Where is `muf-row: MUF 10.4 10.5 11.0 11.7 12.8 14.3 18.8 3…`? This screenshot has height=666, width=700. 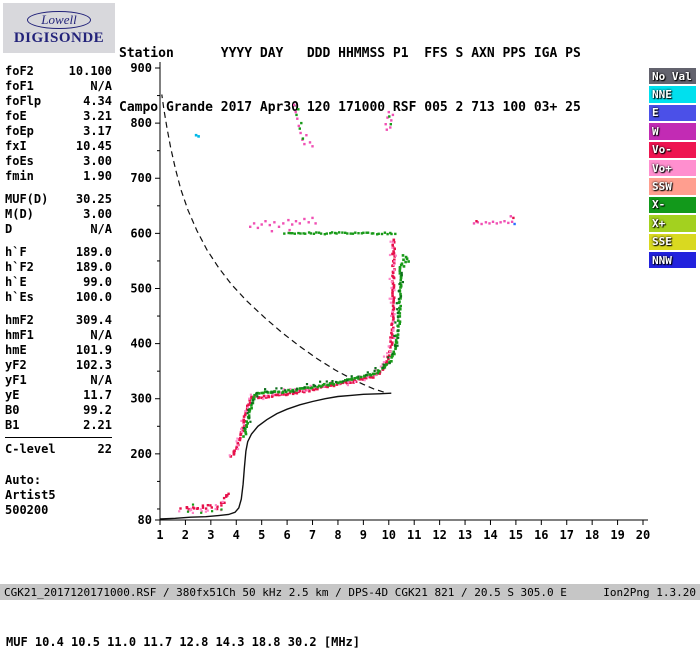
muf-row: MUF 10.4 10.5 11.0 11.7 12.8 14.3 18.8 3… is located at coordinates (183, 642).